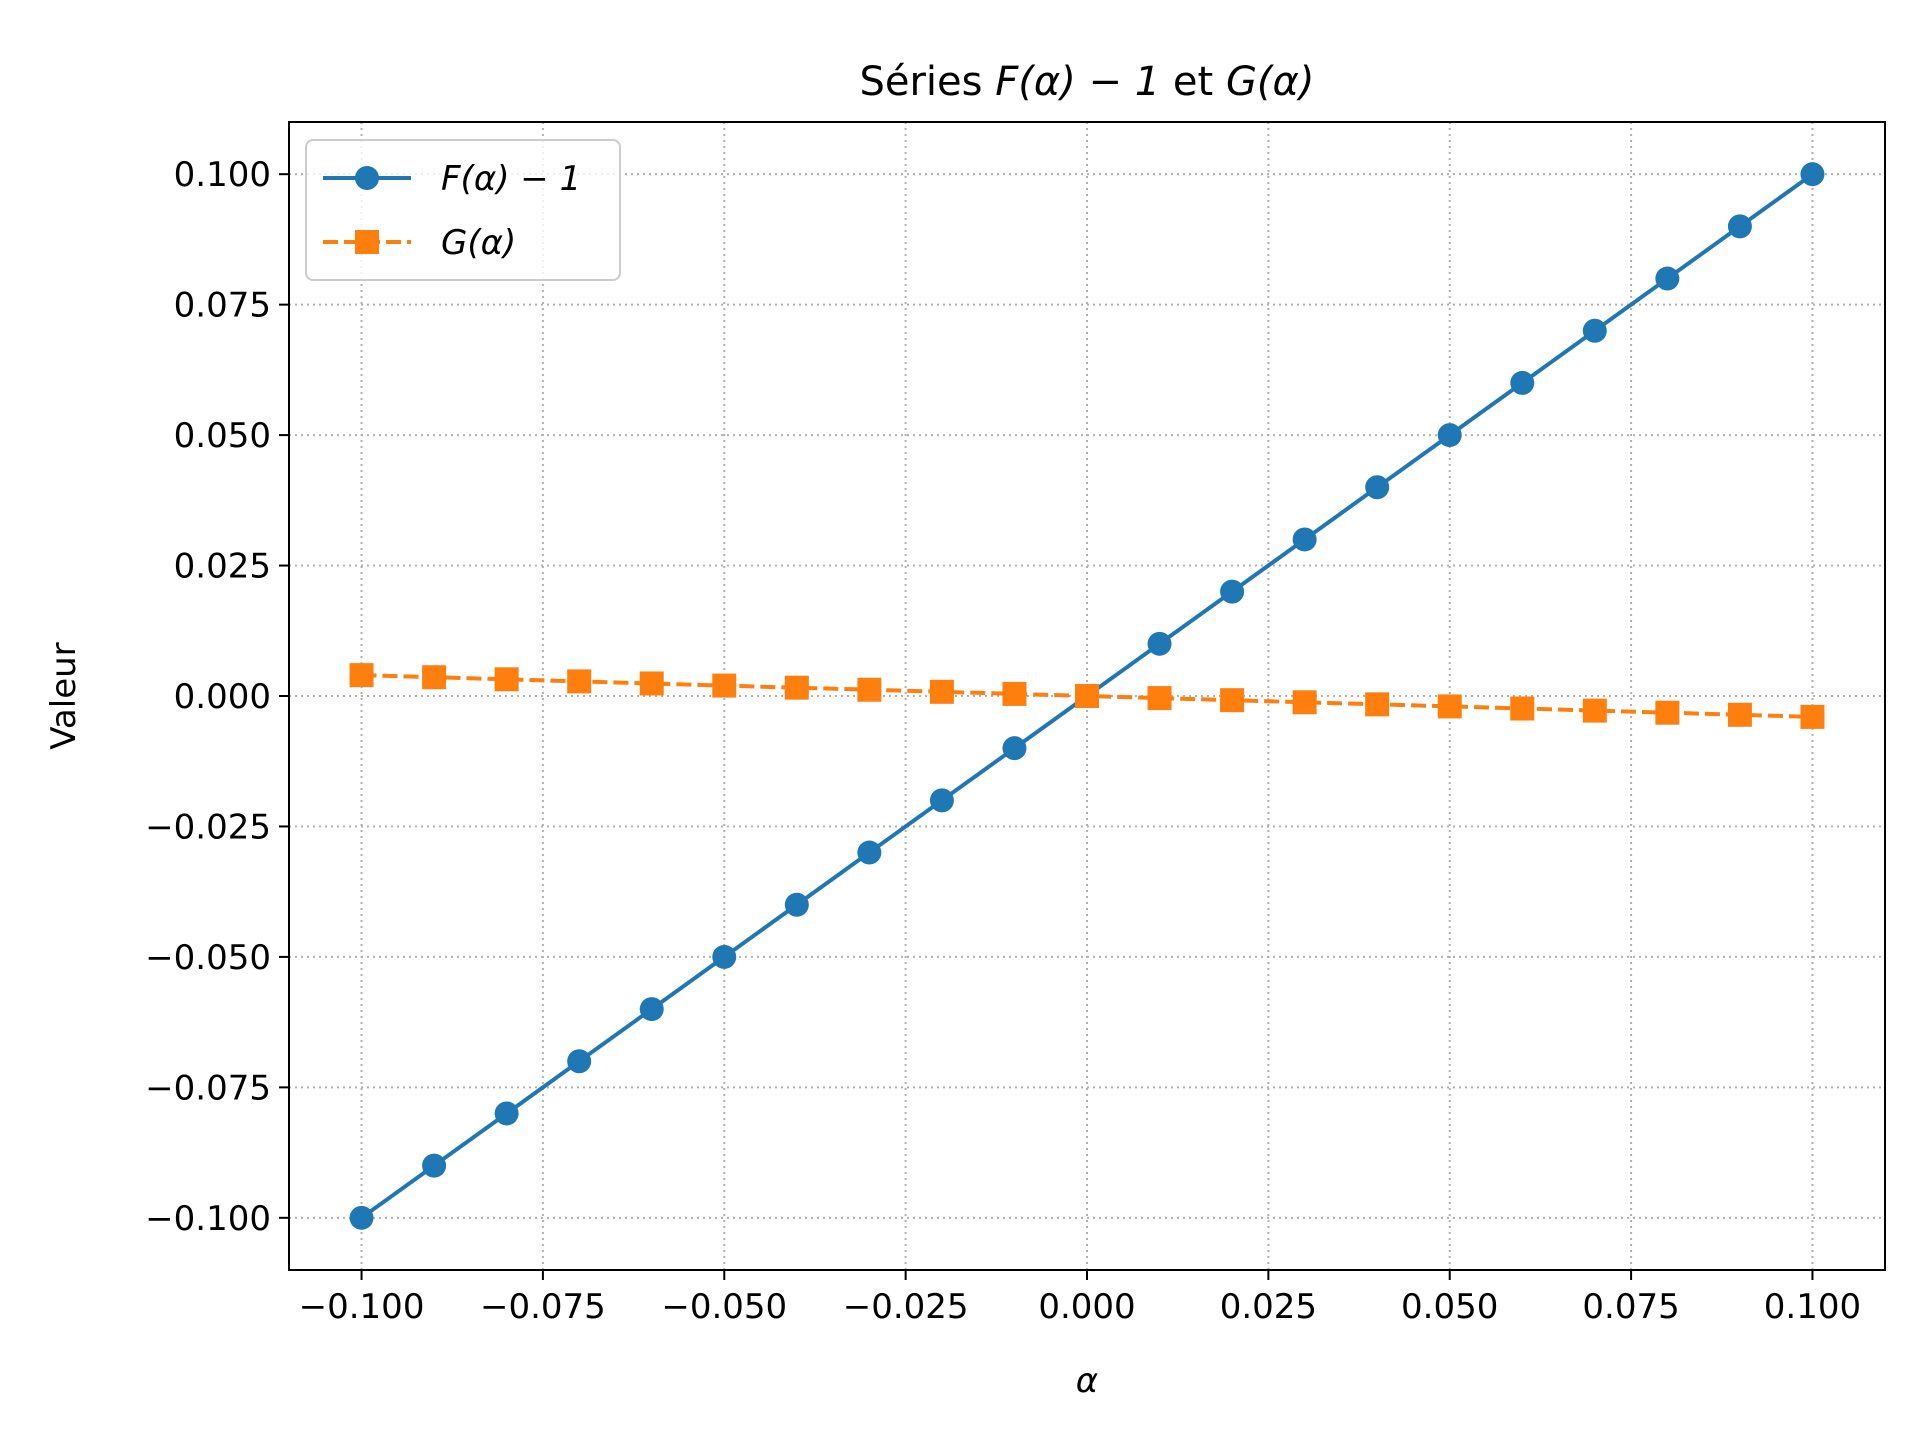 The width and height of the screenshot is (1920, 1440). Describe the element at coordinates (1087, 1381) in the screenshot. I see `x-axis-label: α` at that location.